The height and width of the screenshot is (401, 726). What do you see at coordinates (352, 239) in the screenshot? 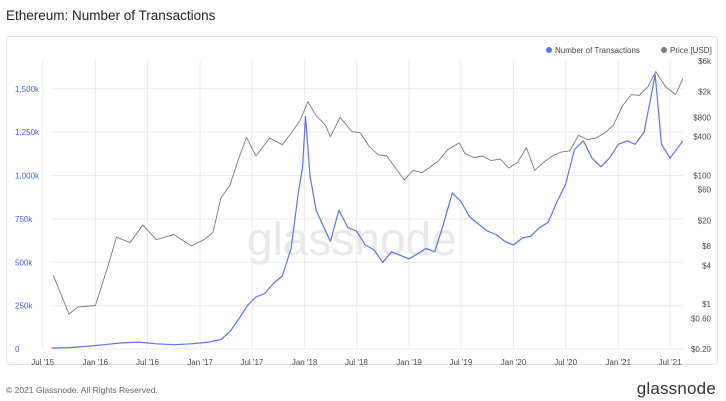
I see `watermark: glassnode` at bounding box center [352, 239].